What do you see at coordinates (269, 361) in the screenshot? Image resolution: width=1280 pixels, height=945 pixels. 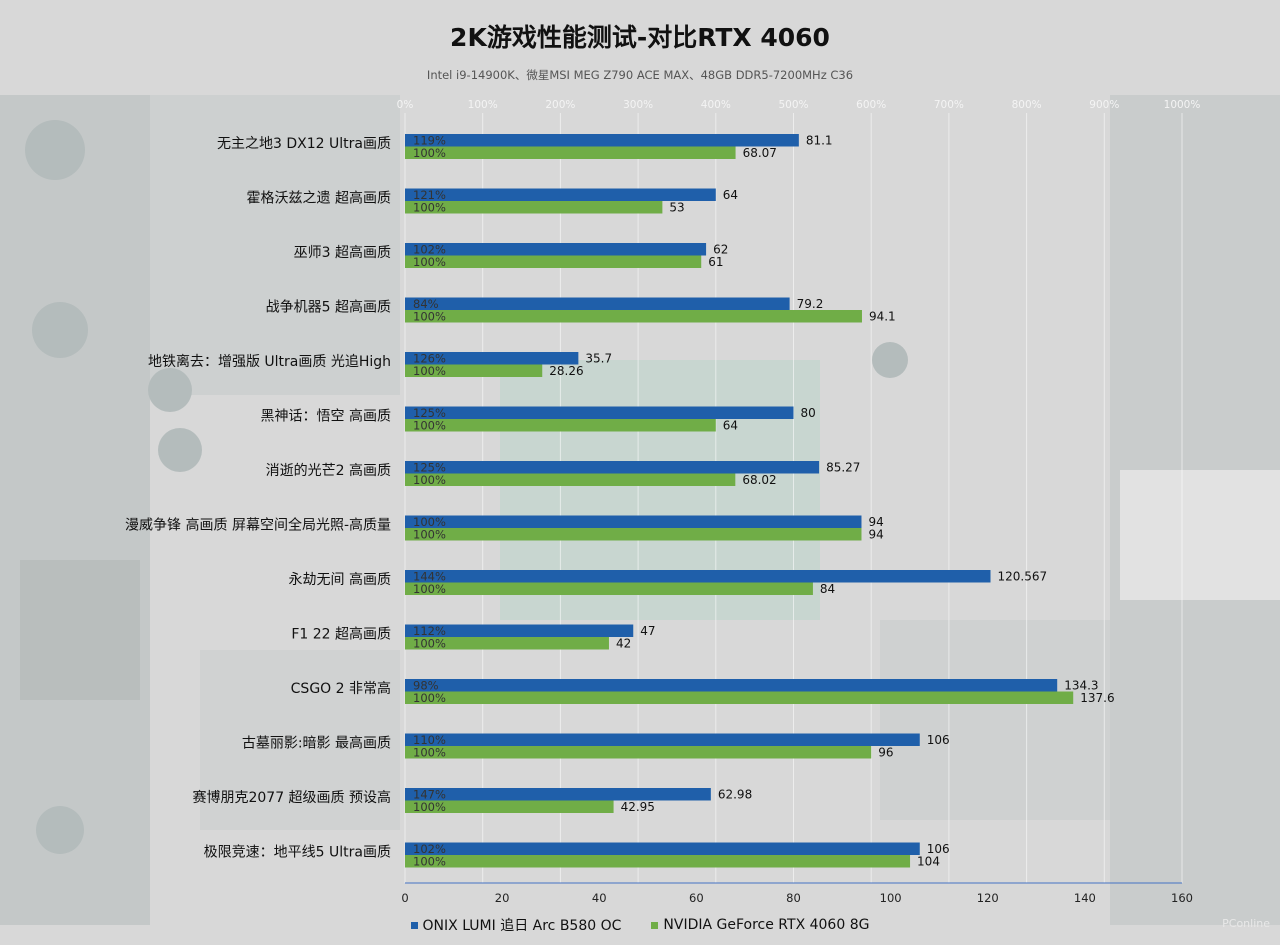 I see `category-label: 地铁离去：增强版 Ultra画质 光追High` at bounding box center [269, 361].